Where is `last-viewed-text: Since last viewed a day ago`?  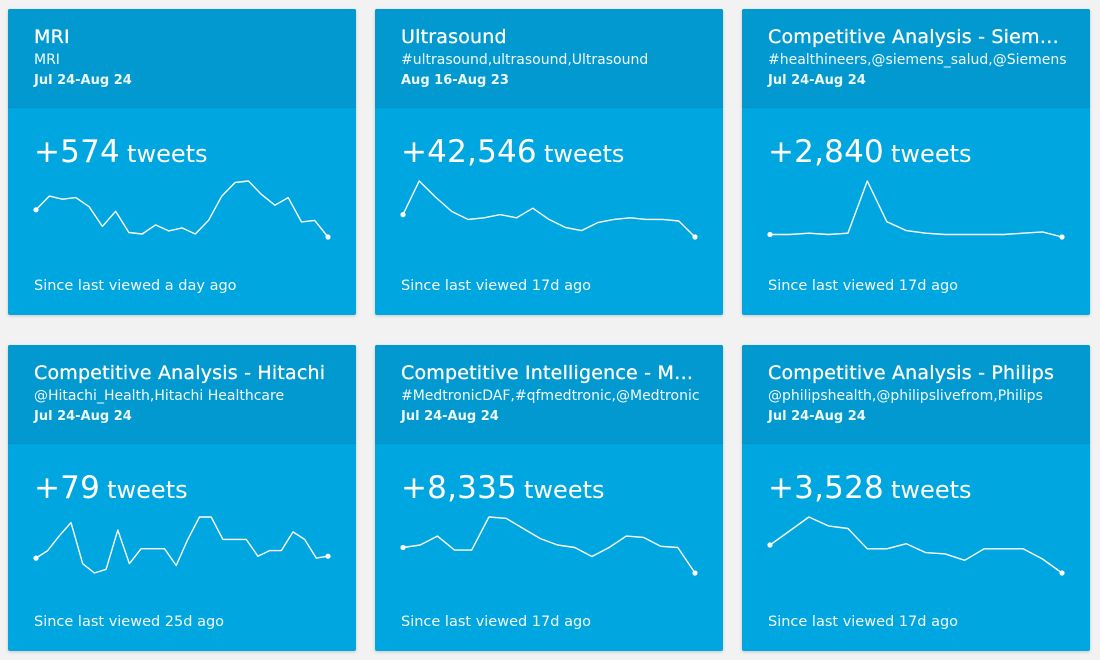
last-viewed-text: Since last viewed a day ago is located at coordinates (135, 286).